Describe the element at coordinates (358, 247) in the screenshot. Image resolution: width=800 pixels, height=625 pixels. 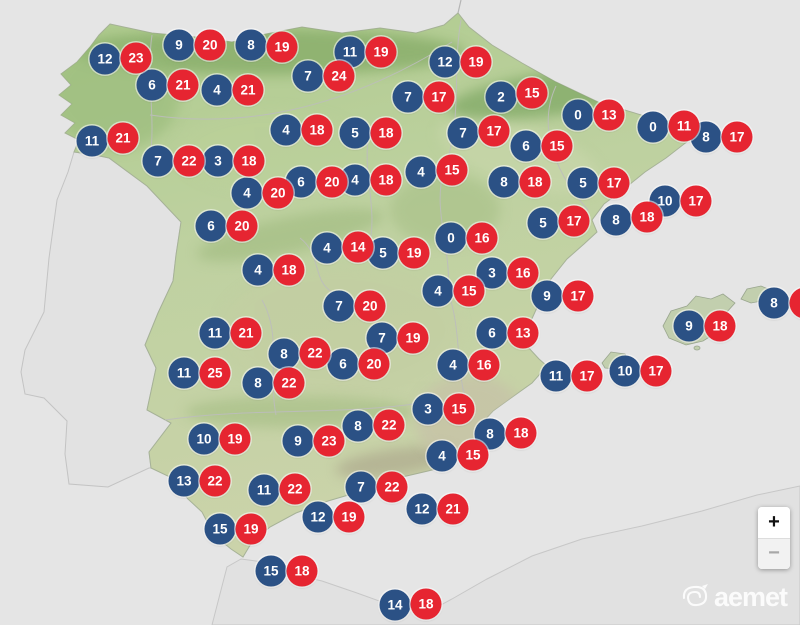
I see `max-temp-marker: 14` at that location.